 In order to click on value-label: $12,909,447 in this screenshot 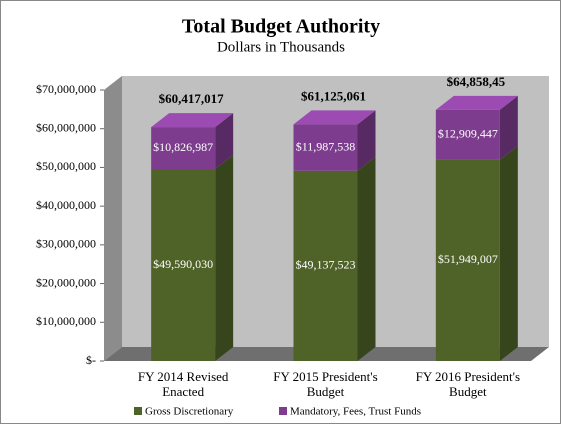, I will do `click(468, 134)`.